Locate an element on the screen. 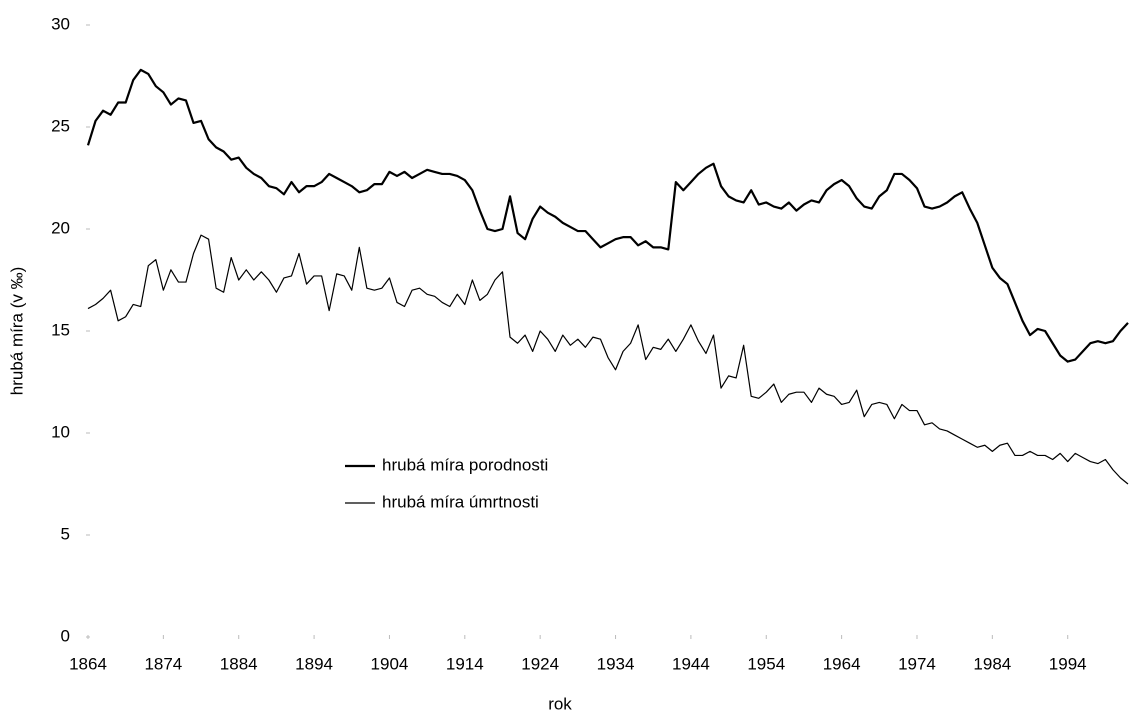 The width and height of the screenshot is (1129, 717). x-tick-label: 1894 is located at coordinates (314, 663).